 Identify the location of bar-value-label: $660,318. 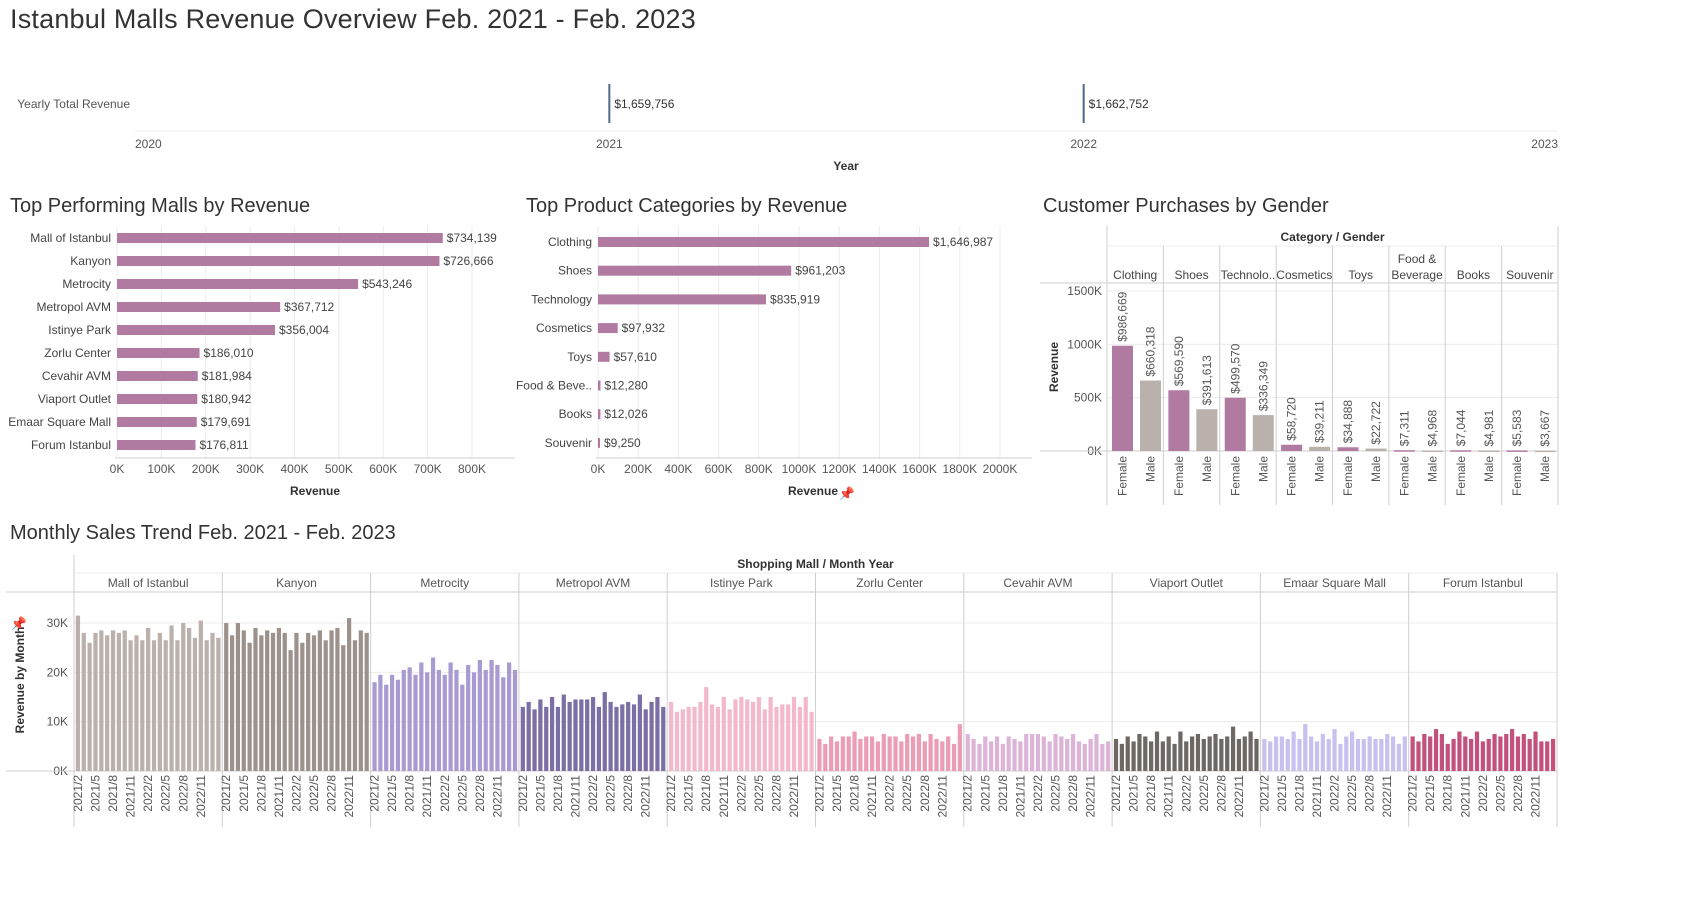
(1151, 351).